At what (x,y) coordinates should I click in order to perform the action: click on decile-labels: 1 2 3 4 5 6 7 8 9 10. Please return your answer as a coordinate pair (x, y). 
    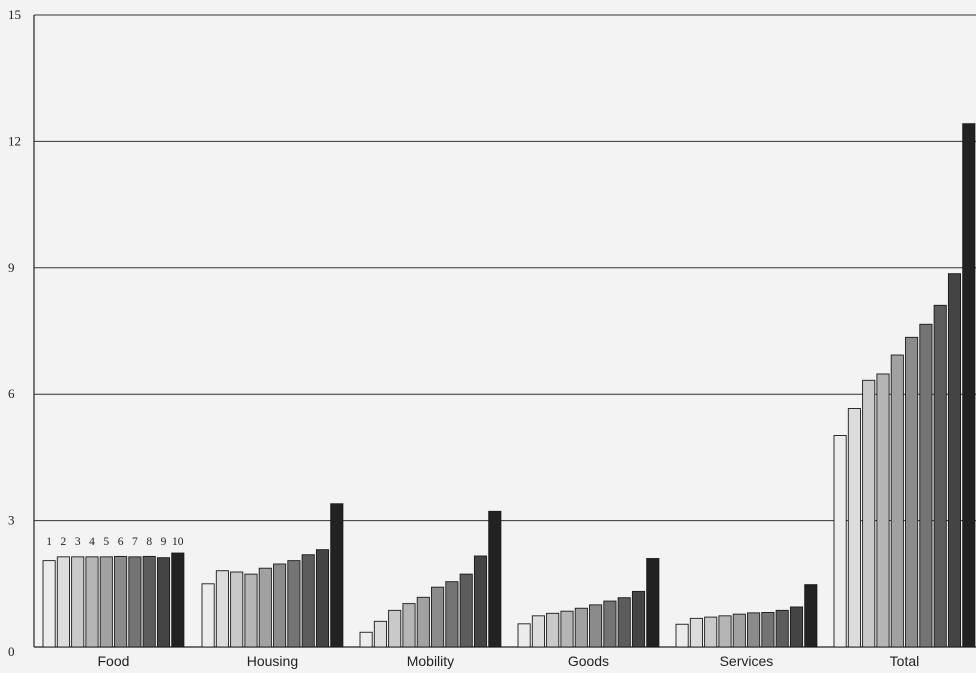
    Looking at the image, I should click on (115, 542).